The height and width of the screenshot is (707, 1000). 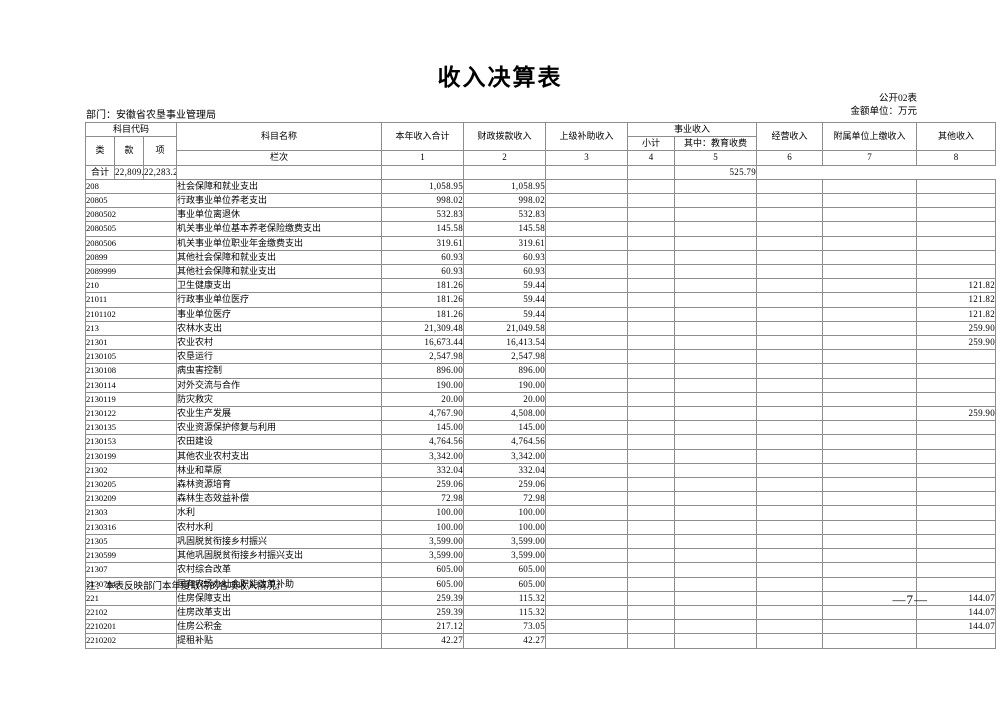 What do you see at coordinates (540, 314) in the screenshot?
I see `table-row: 2101102 事业单位医疗 181.26 59.44 121.82` at bounding box center [540, 314].